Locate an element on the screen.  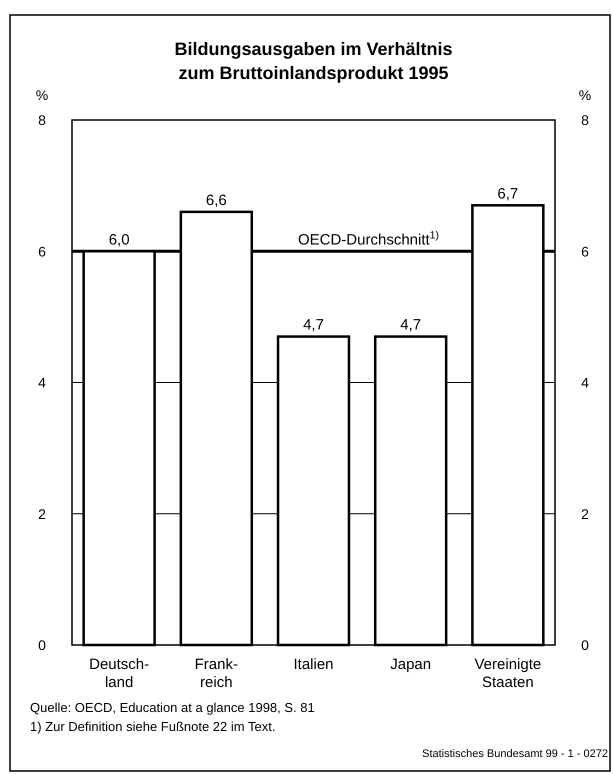
source-note: Quelle: OECD, Education at a glance 1998, S. 81 is located at coordinates (172, 707).